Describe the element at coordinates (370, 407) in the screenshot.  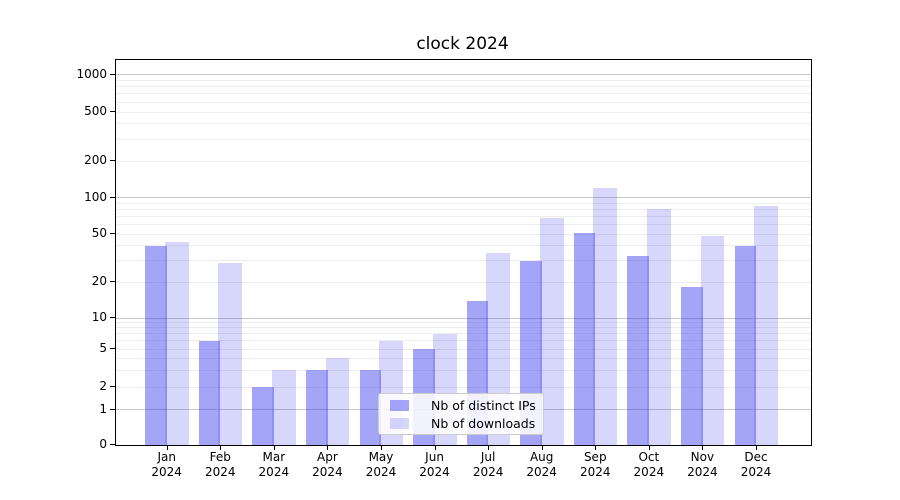
I see `bar-ips-may` at that location.